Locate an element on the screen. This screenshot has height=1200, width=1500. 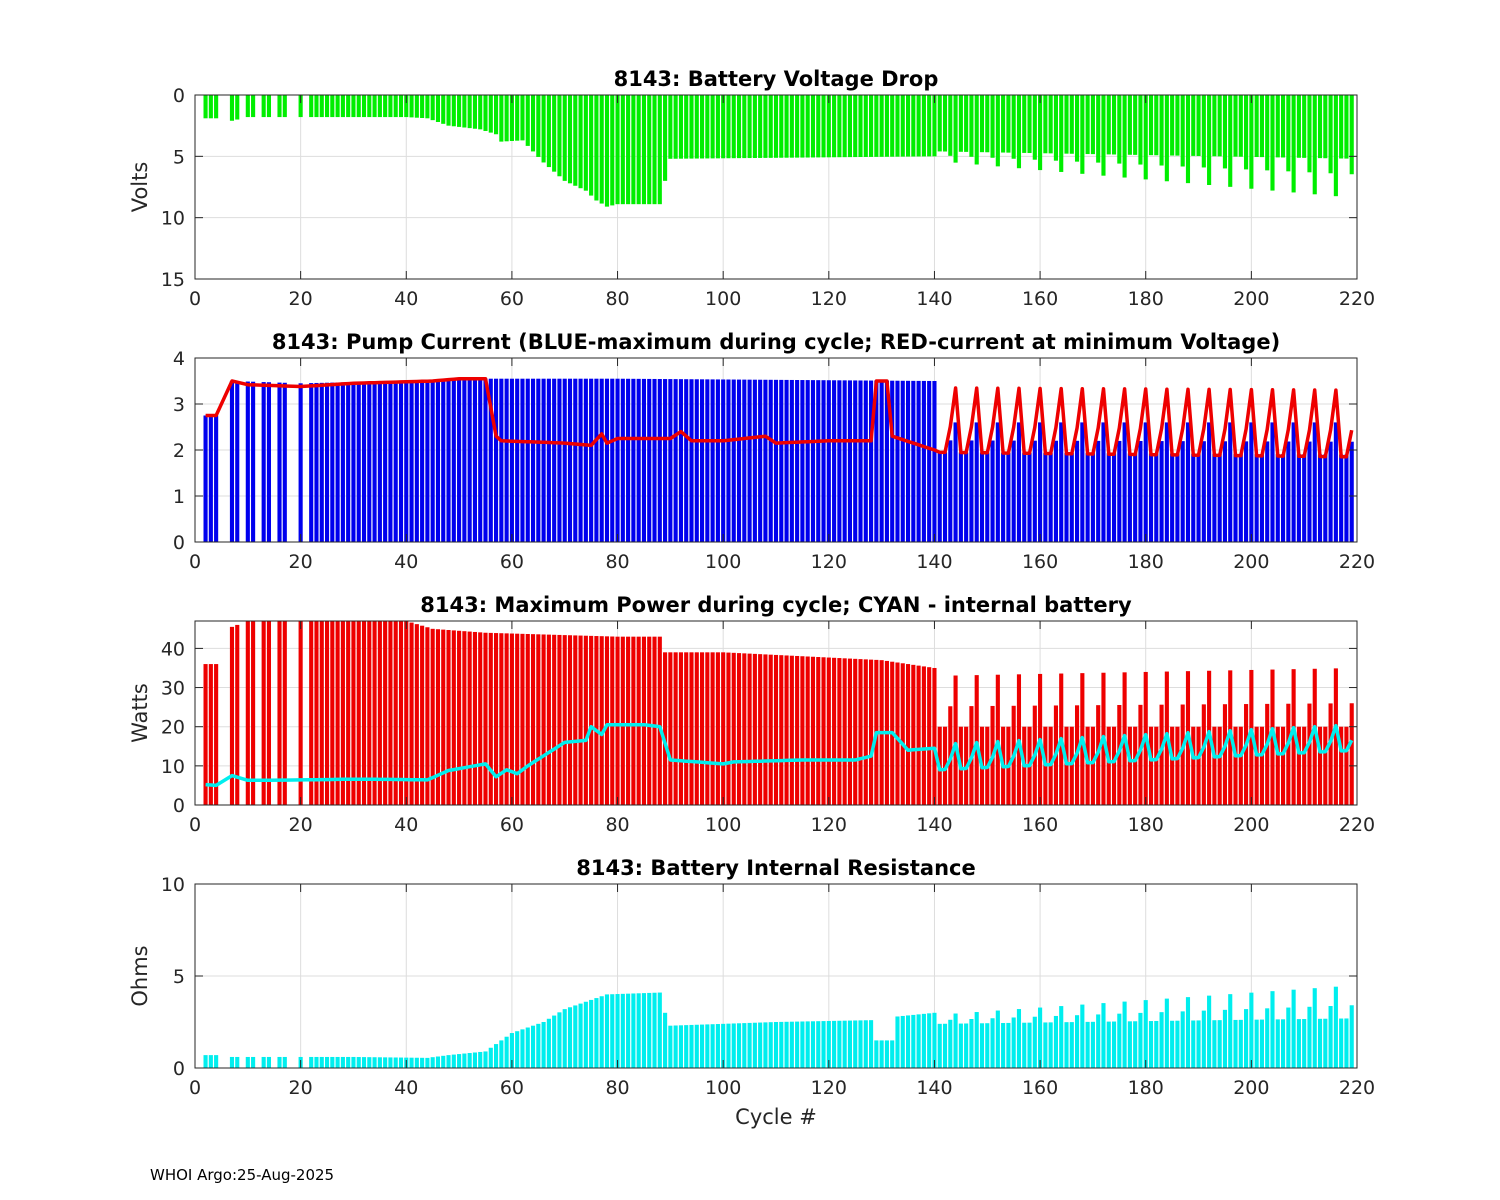
y-tick-label: 4 is located at coordinates (179, 359).